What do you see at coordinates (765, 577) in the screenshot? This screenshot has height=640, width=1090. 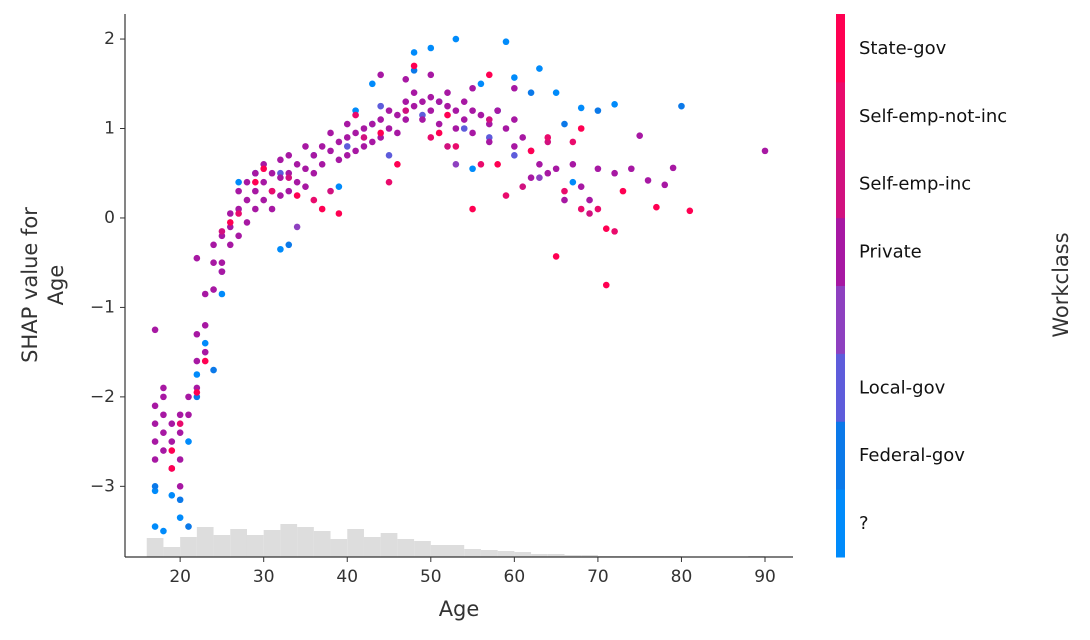 I see `x-tick-label: 90` at bounding box center [765, 577].